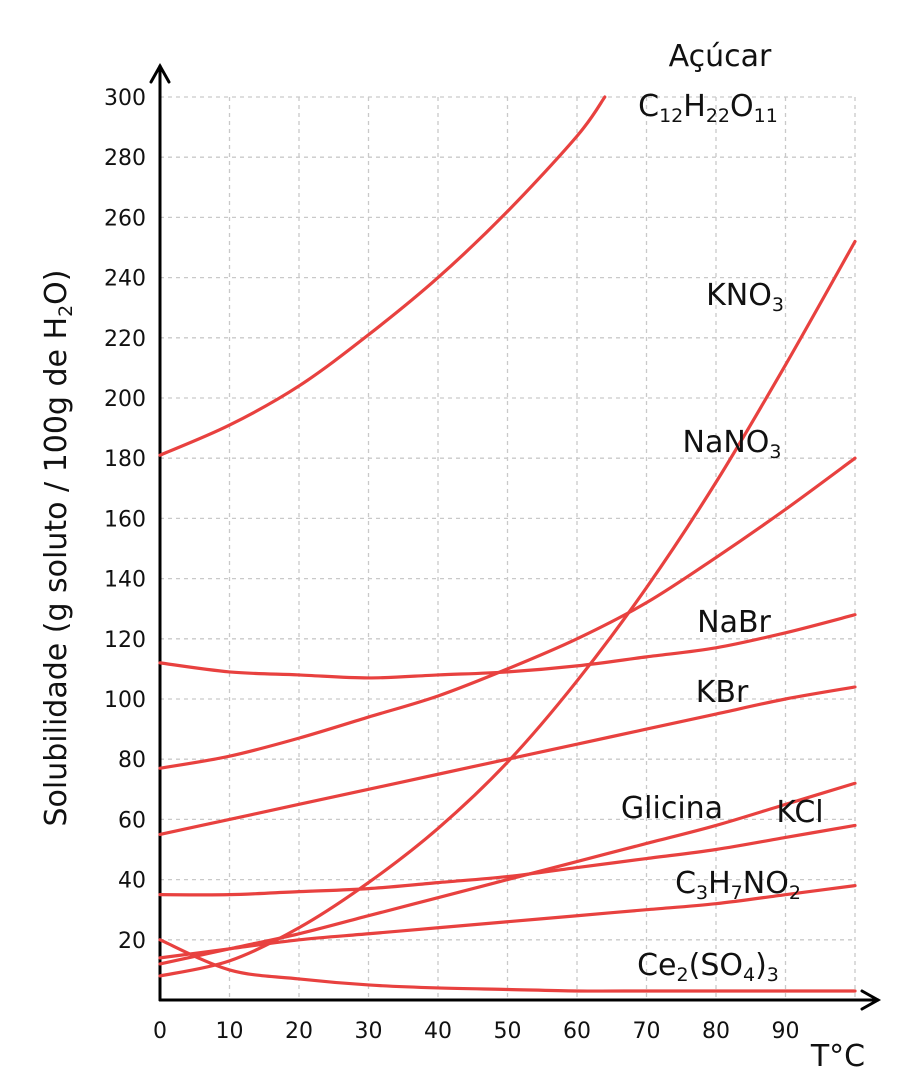 This screenshot has height=1092, width=924. Describe the element at coordinates (125, 279) in the screenshot. I see `y-tick-label: 240` at that location.